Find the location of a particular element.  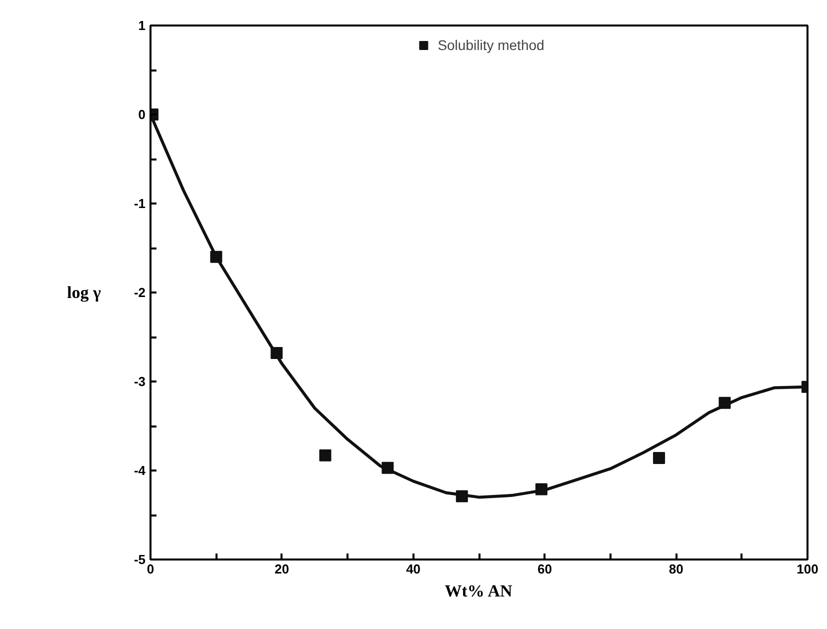

x-tick-label: 80 is located at coordinates (676, 569).